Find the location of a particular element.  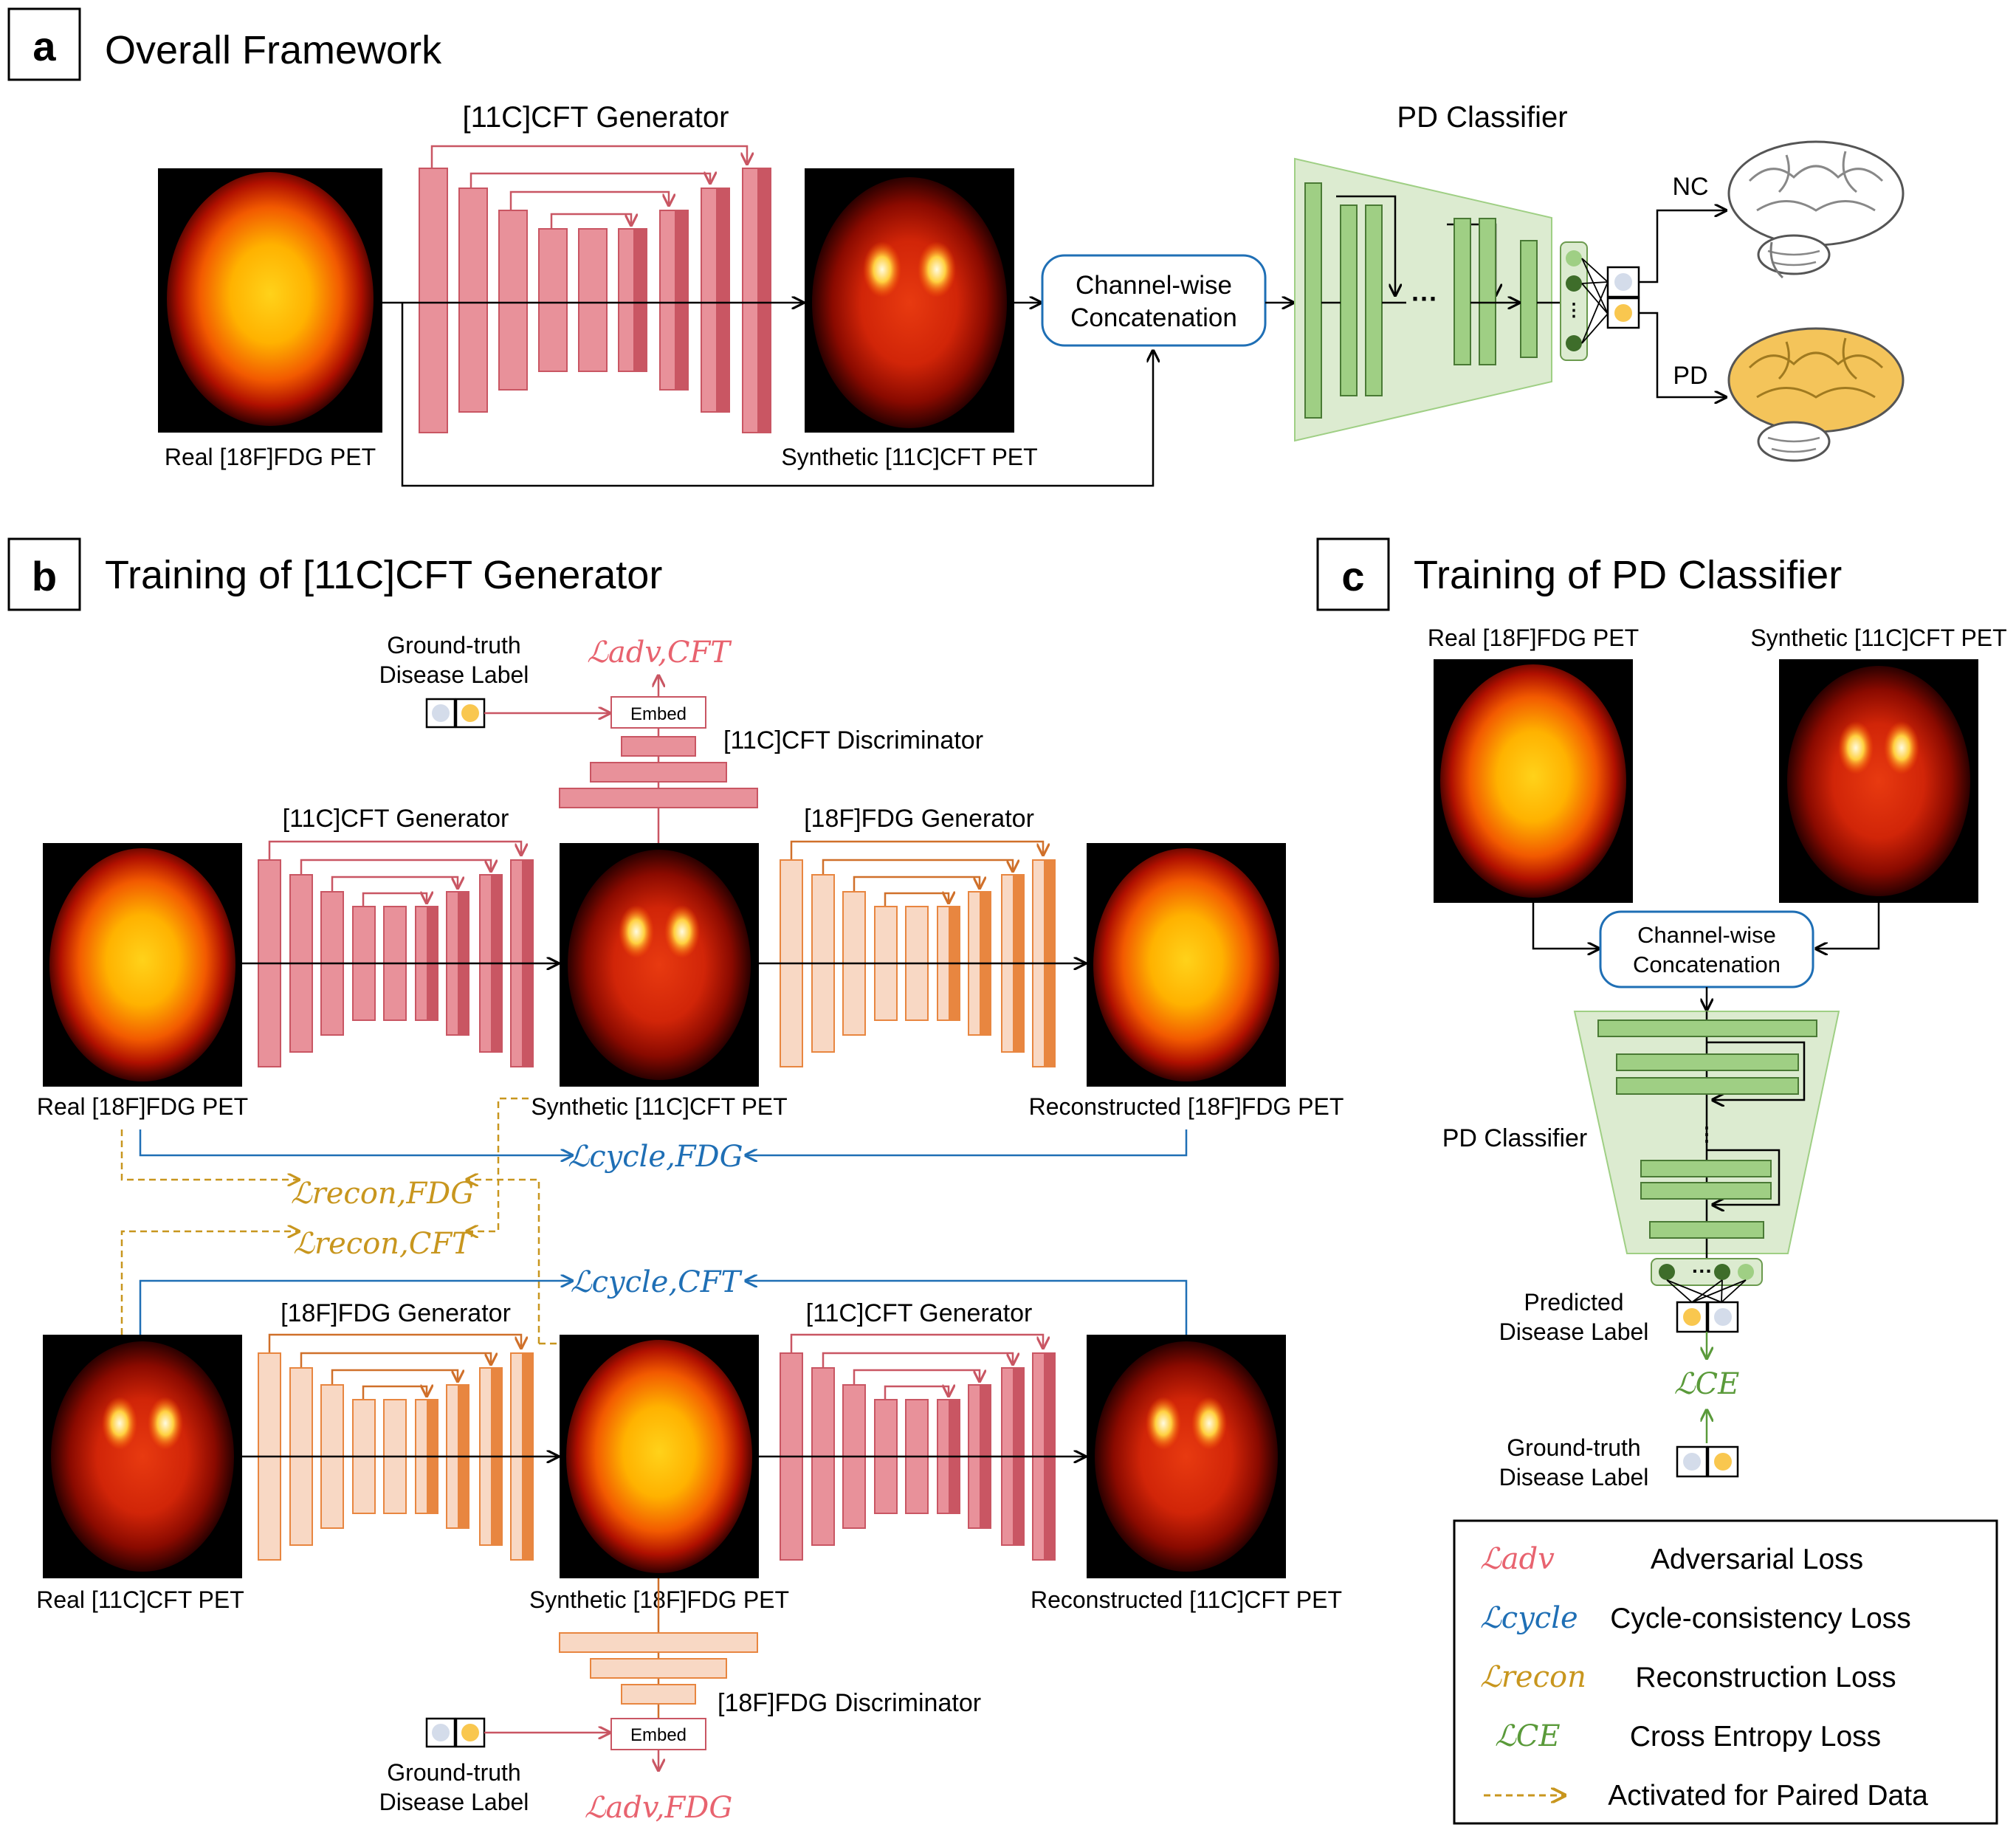

pet-image-real-fdg-a is located at coordinates (270, 300).